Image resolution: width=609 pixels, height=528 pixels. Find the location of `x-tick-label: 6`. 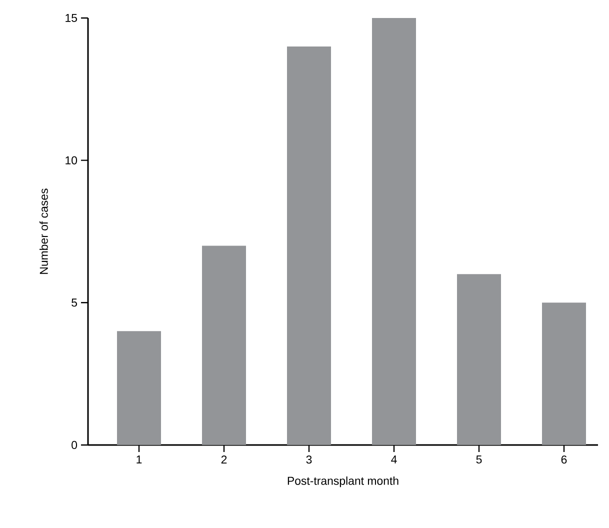

x-tick-label: 6 is located at coordinates (564, 460).